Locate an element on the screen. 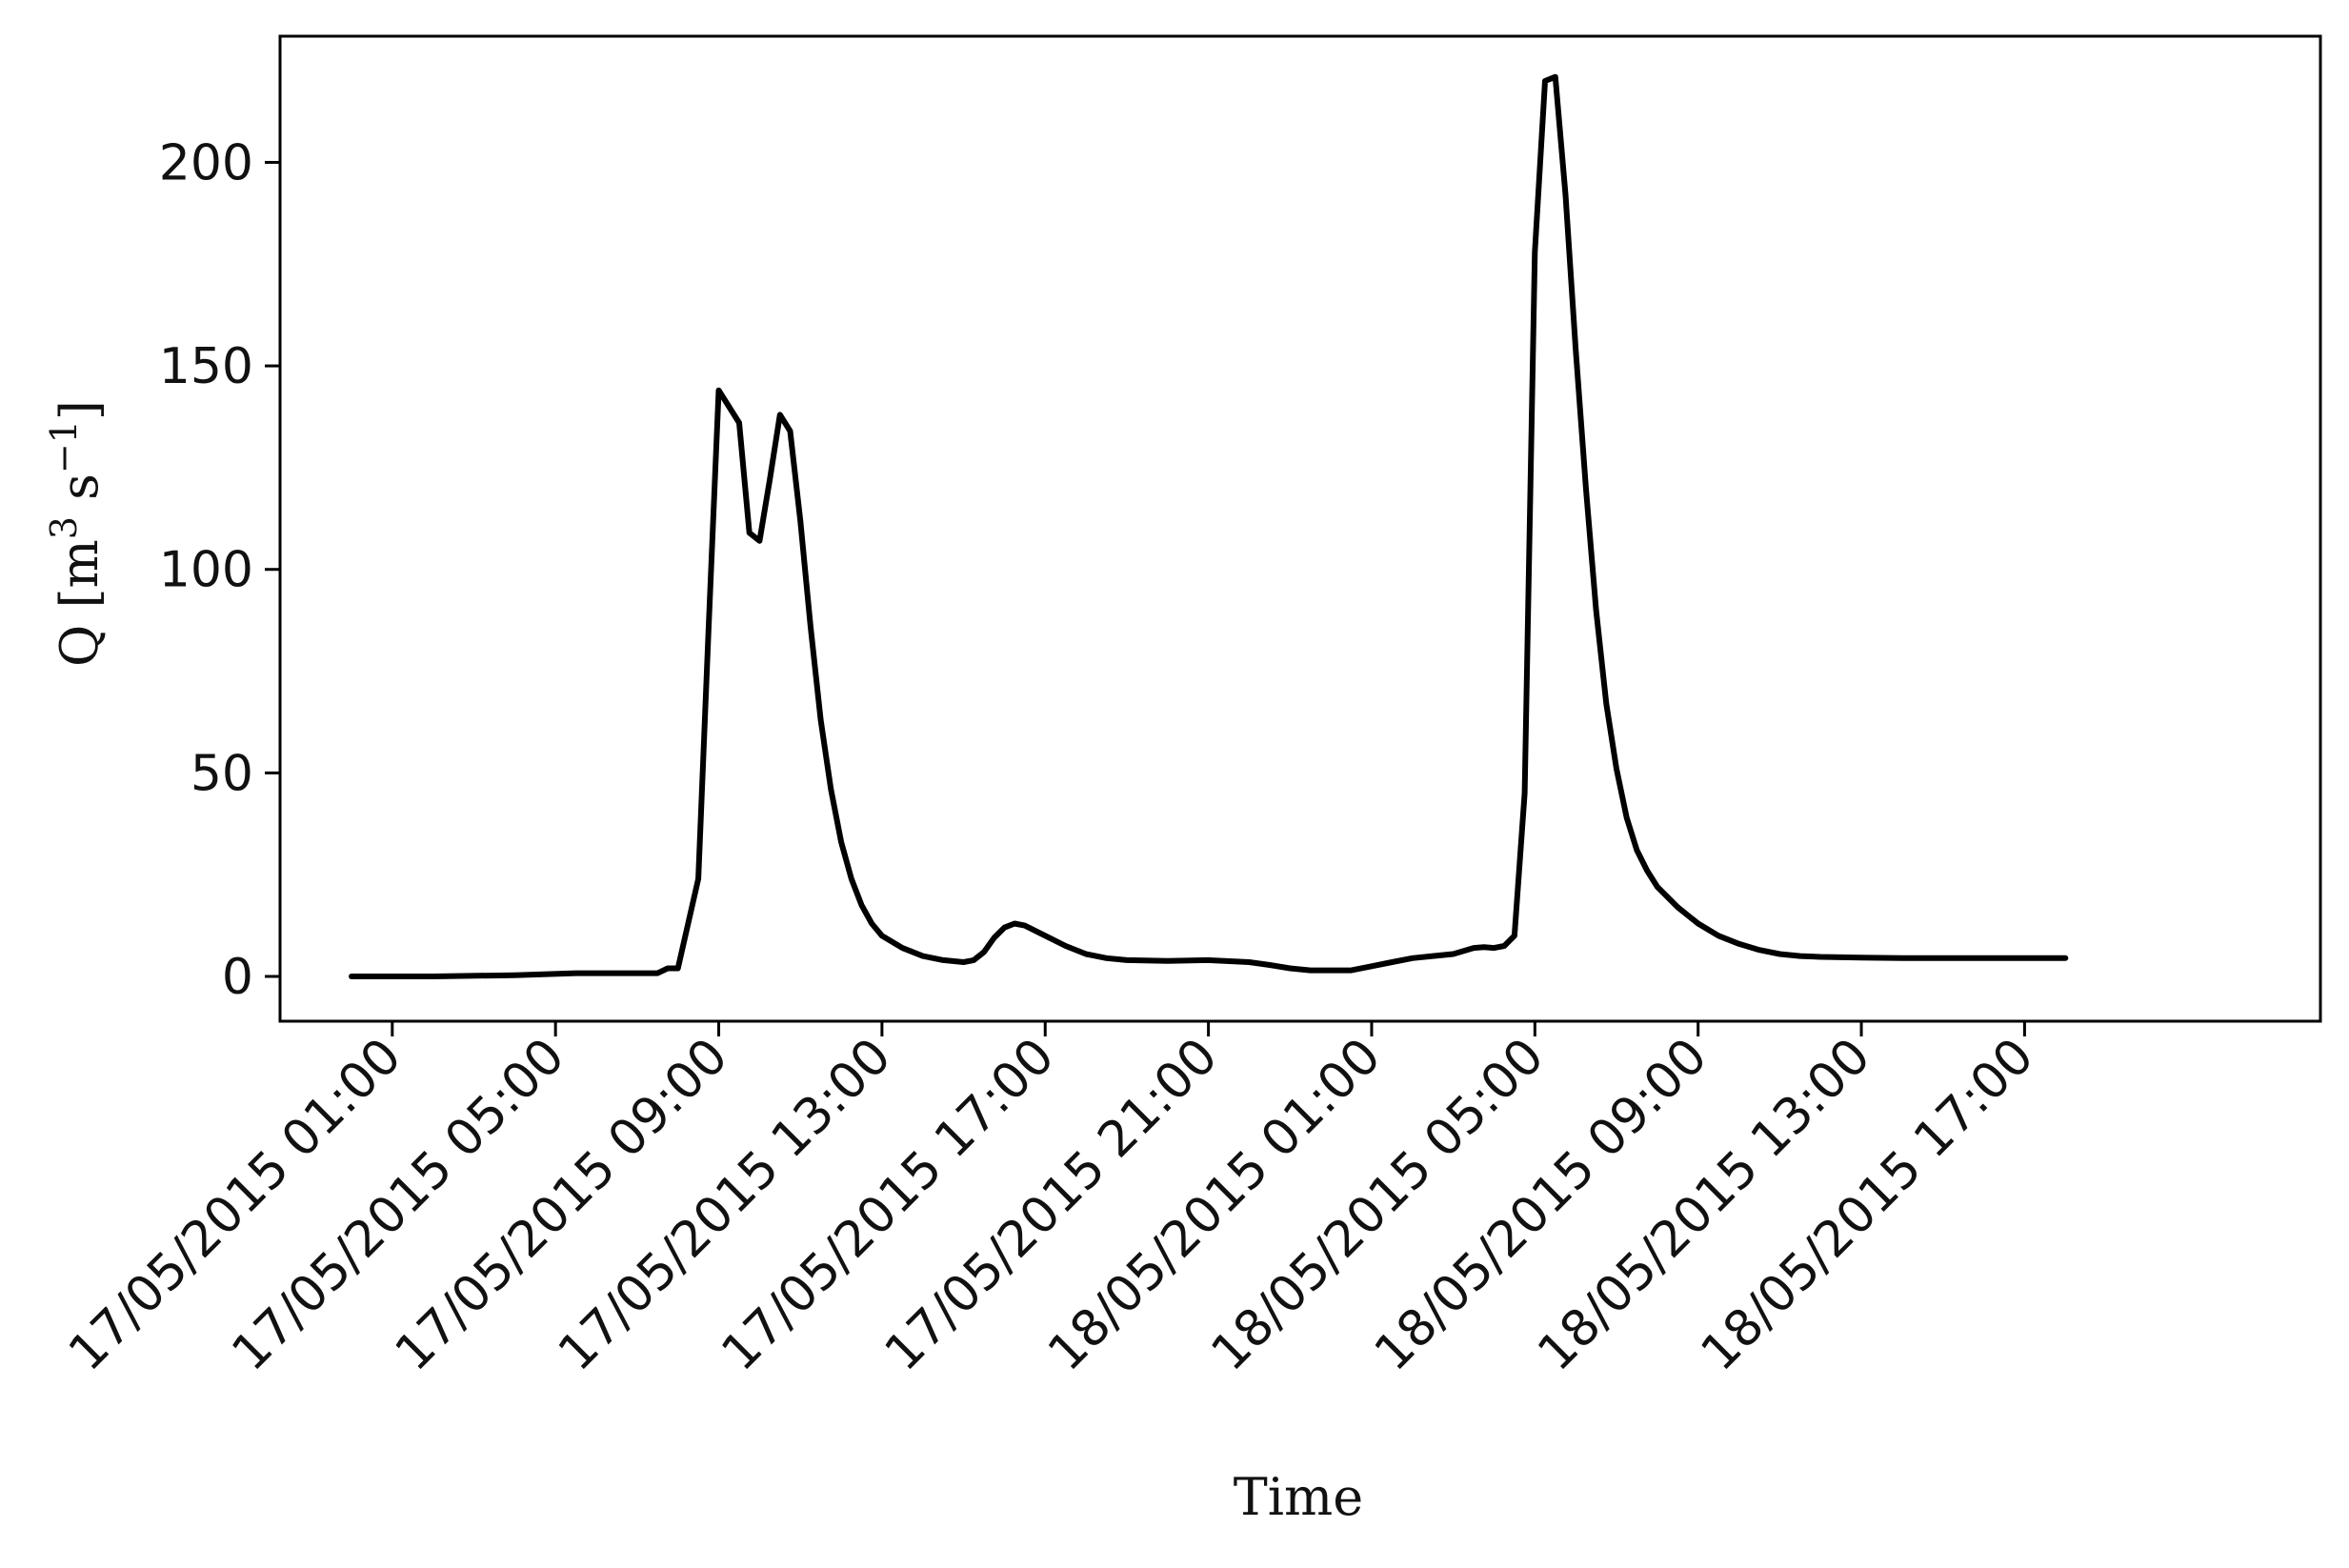  y-axis-title-prefix: Q [m is located at coordinates (80, 603).